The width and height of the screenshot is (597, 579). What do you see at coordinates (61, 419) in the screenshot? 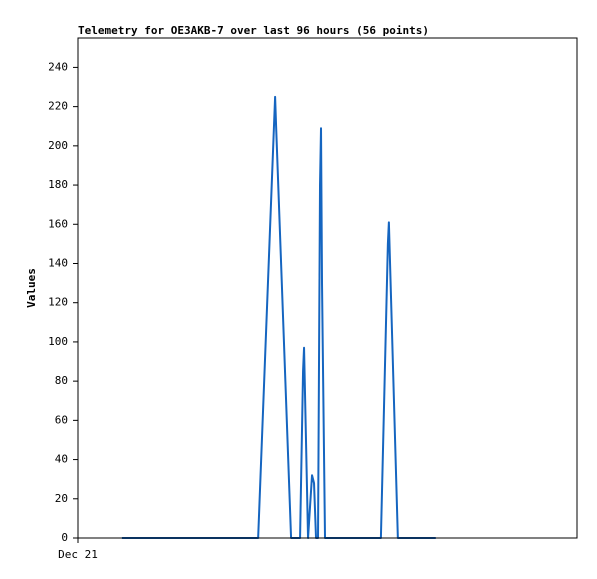
I see `y-tick-label: 60` at bounding box center [61, 419].